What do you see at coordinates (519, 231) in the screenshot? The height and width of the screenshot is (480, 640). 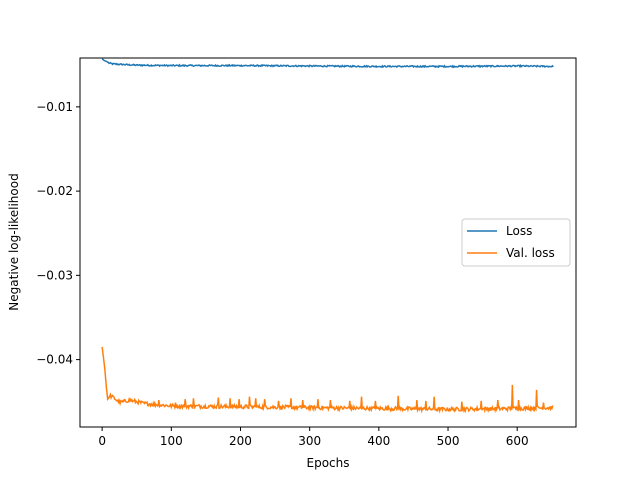 I see `legend-label-loss: Loss` at bounding box center [519, 231].